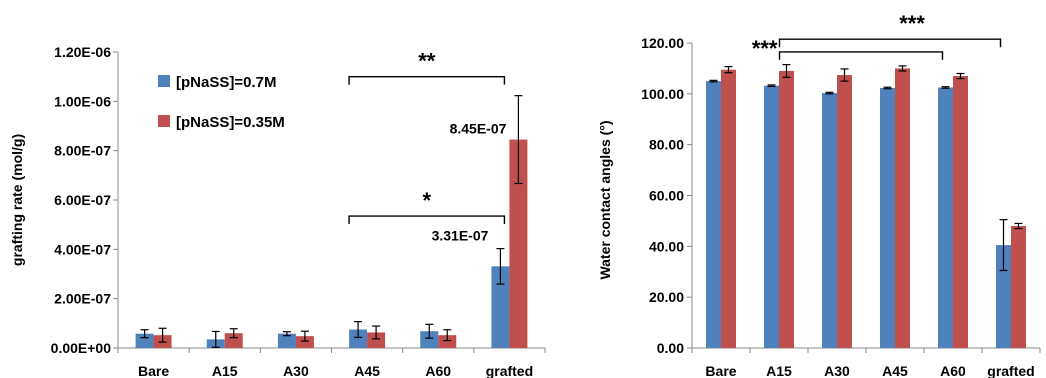  Describe the element at coordinates (426, 200) in the screenshot. I see `significance-label: *` at that location.